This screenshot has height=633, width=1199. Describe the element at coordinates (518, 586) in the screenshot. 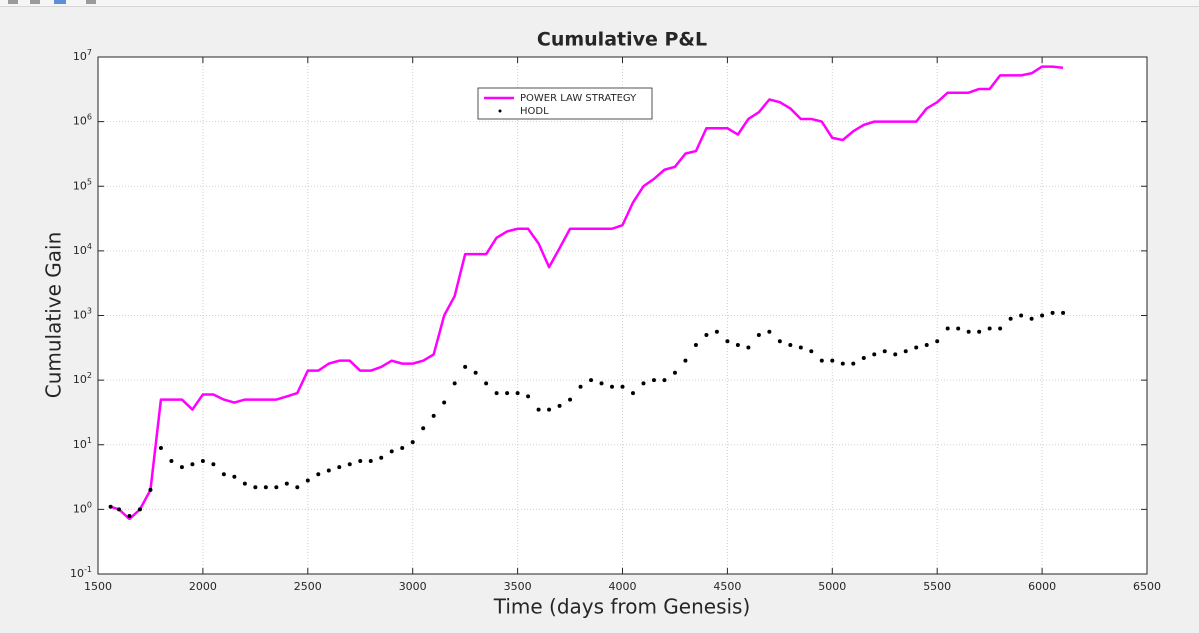

I see `x-tick-label: 3500` at that location.